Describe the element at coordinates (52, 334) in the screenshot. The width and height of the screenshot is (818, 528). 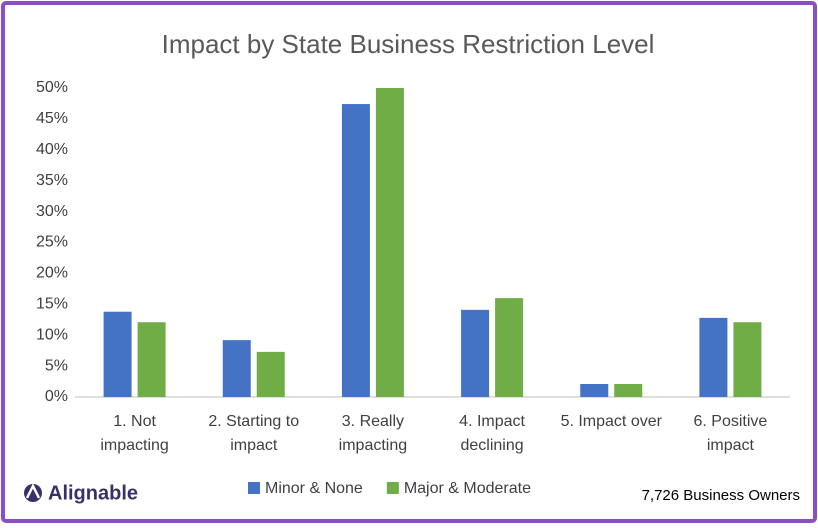
I see `y-tick-label: 10%` at that location.